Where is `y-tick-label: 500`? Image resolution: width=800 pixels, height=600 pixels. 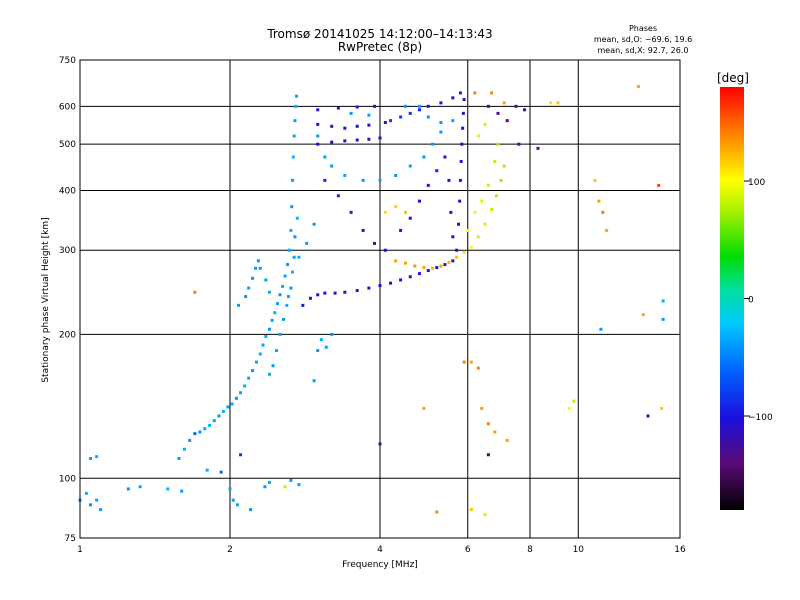 y-tick-label: 500 is located at coordinates (67, 145).